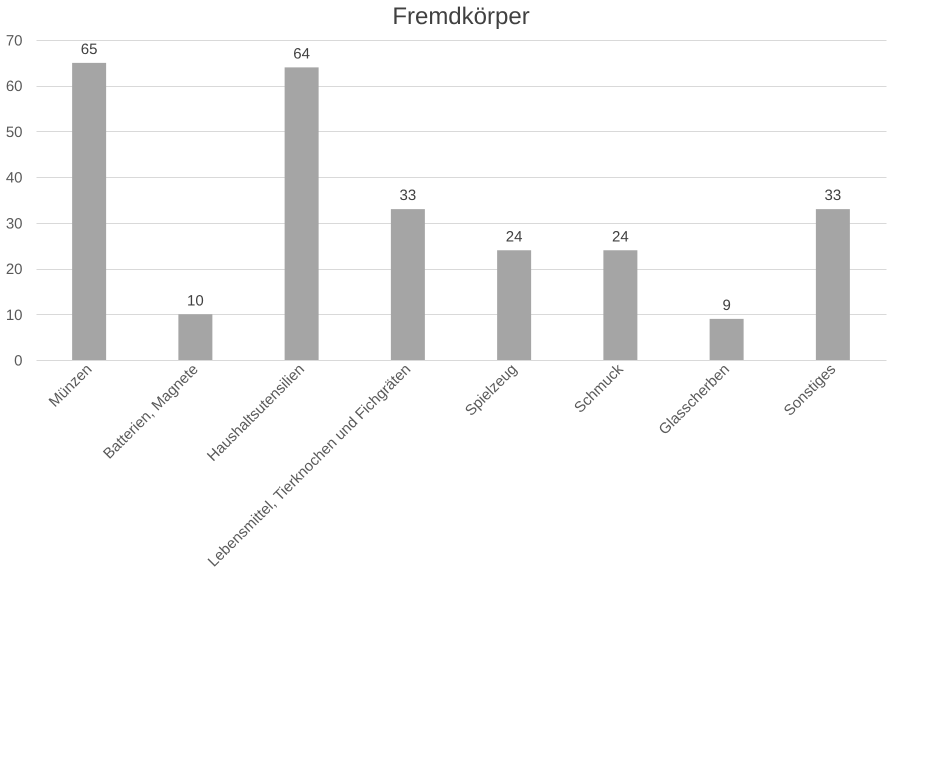  I want to click on y-tick-label: 70, so click(14, 41).